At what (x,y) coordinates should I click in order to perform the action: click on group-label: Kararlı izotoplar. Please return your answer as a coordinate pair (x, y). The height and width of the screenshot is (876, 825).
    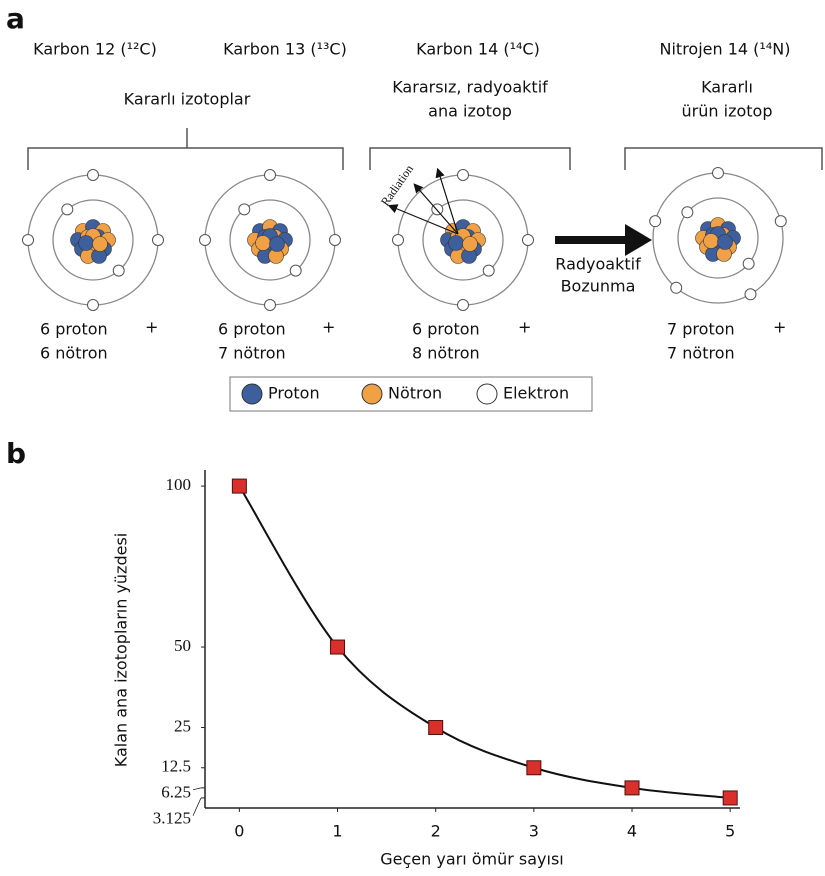
    Looking at the image, I should click on (187, 99).